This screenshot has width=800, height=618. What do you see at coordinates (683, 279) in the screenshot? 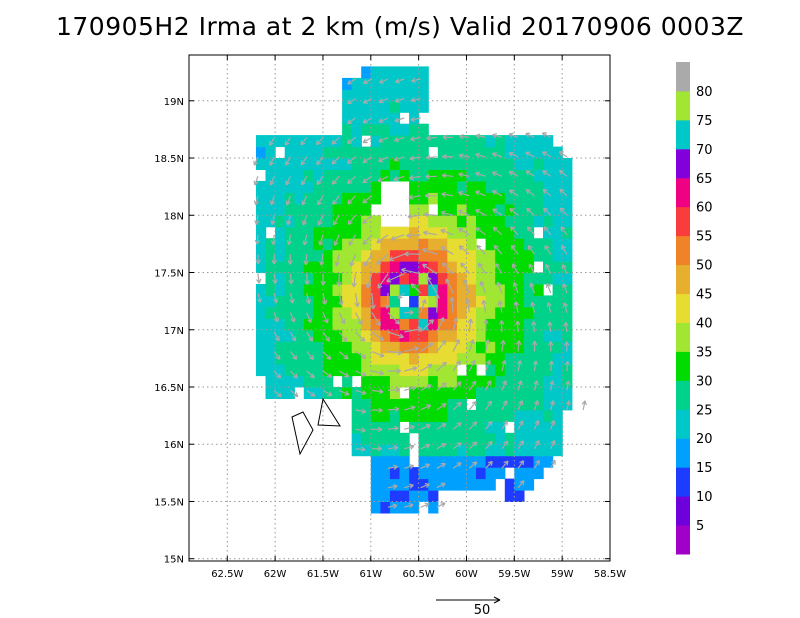
I see `colorbar-swatch` at bounding box center [683, 279].